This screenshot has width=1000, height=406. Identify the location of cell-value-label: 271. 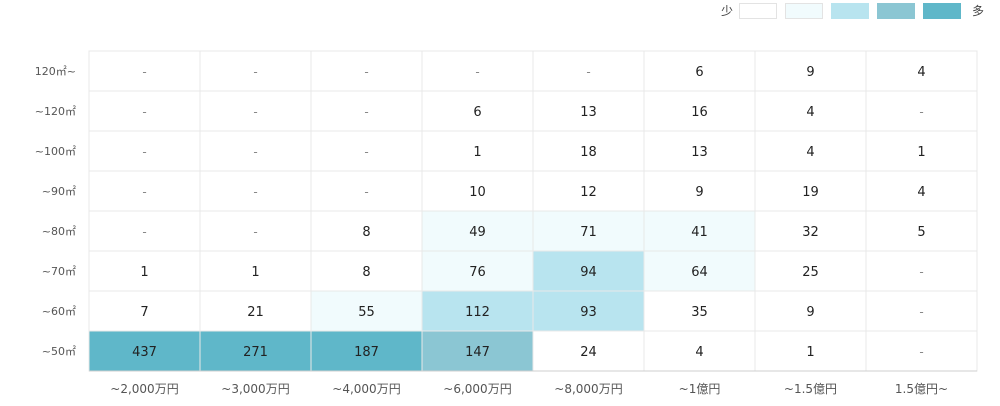
(255, 352).